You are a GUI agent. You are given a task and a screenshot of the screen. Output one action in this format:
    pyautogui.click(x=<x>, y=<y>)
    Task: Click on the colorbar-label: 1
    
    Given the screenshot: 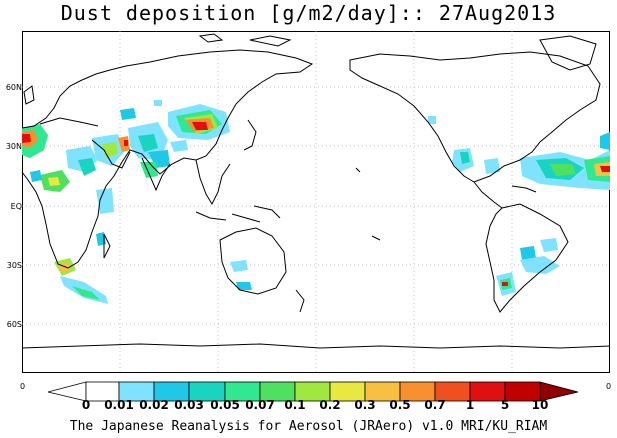 What is the action you would take?
    pyautogui.click(x=470, y=405)
    